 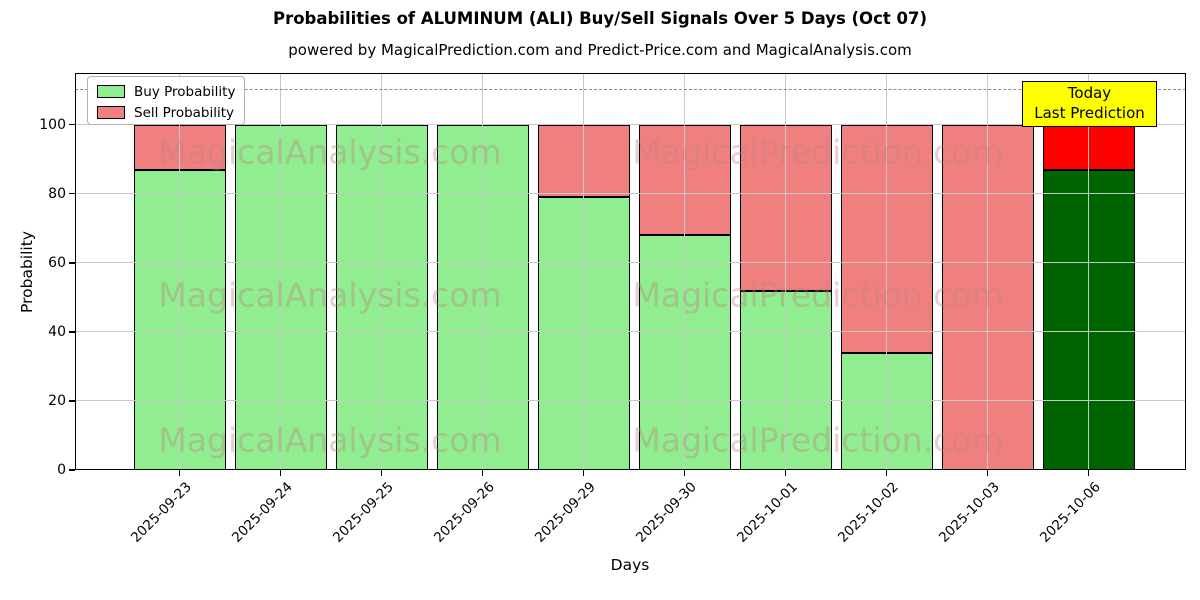 What do you see at coordinates (1089, 113) in the screenshot?
I see `today-annotation-line2: Last Prediction` at bounding box center [1089, 113].